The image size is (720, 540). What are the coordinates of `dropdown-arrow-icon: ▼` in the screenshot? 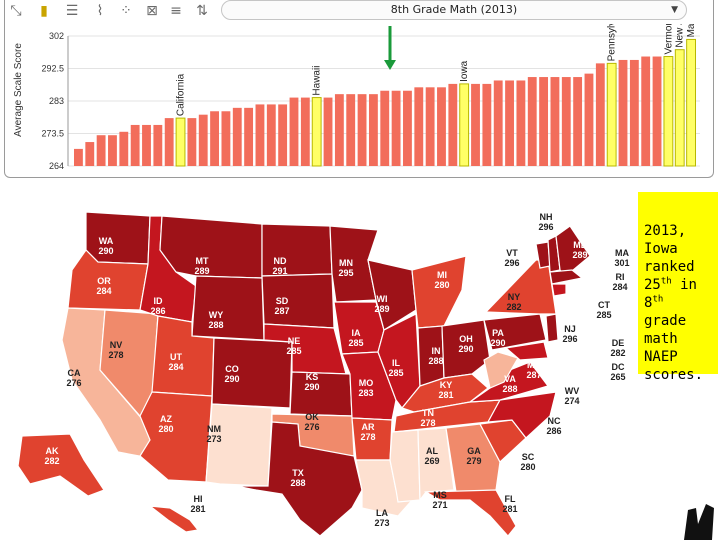 It's located at (674, 10).